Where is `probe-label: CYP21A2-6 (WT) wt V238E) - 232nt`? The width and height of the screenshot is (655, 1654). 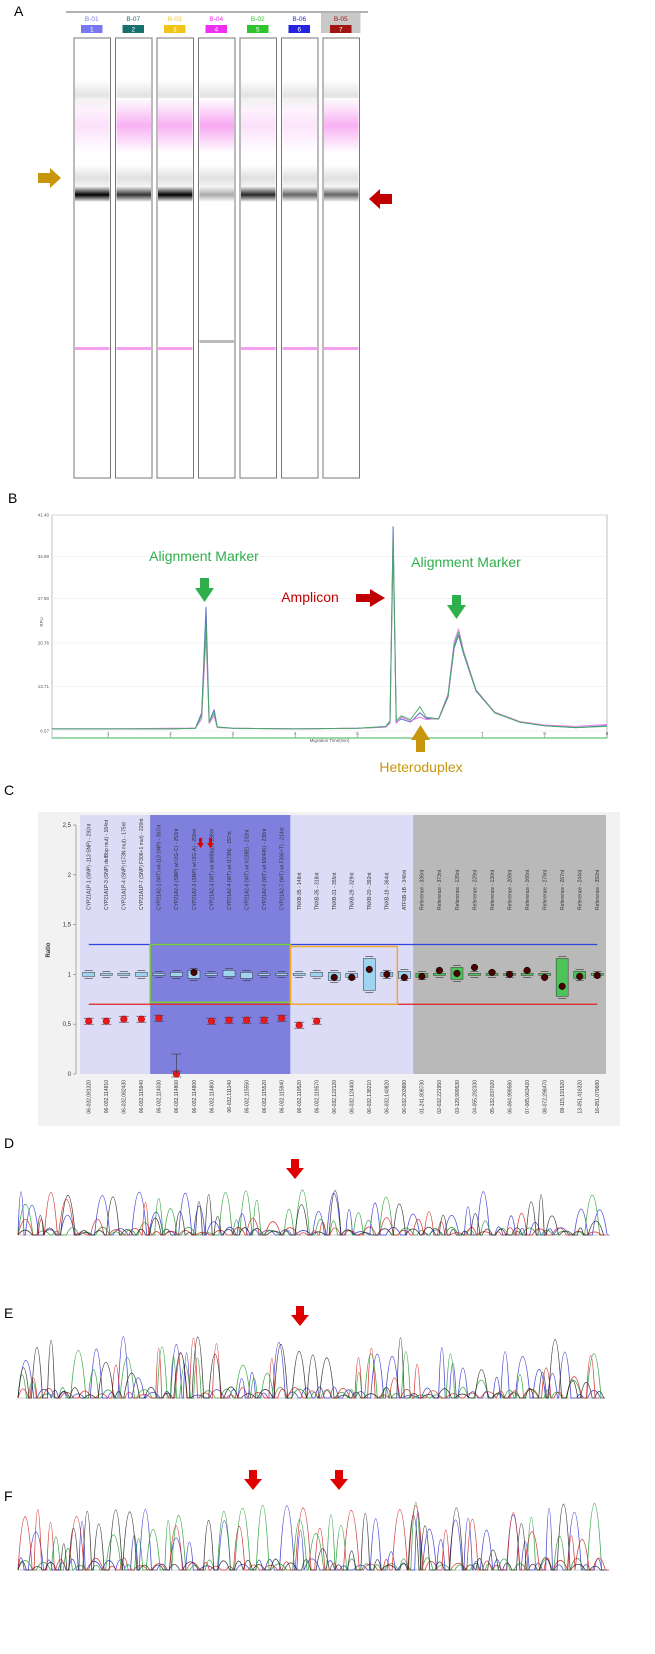 probe-label: CYP21A2-6 (WT) wt V238E) - 232nt is located at coordinates (247, 869).